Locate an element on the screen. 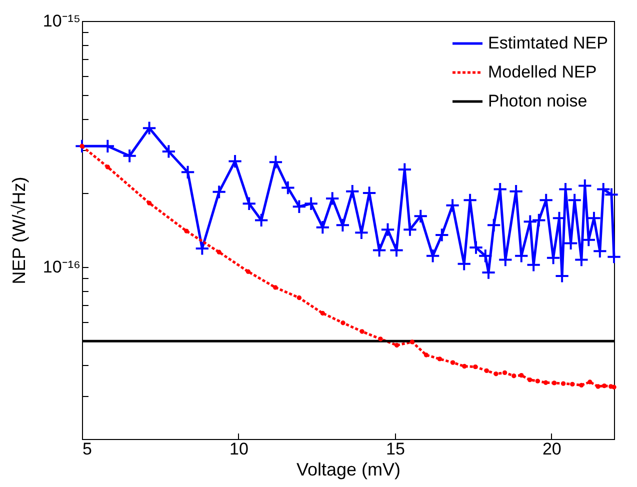 This screenshot has width=637, height=487. x-tick-label: 20 is located at coordinates (552, 449).